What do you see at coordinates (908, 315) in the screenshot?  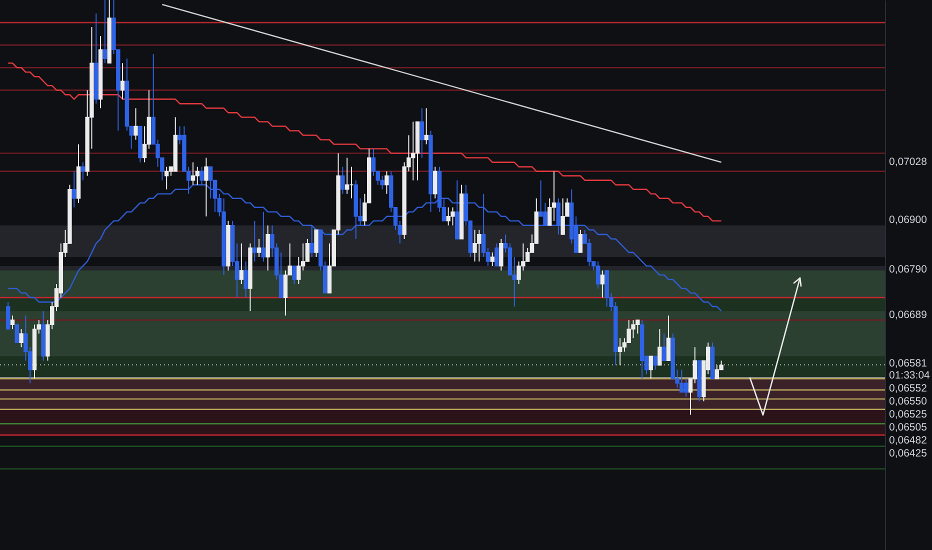 I see `y-tick-label: 0,06689` at bounding box center [908, 315].